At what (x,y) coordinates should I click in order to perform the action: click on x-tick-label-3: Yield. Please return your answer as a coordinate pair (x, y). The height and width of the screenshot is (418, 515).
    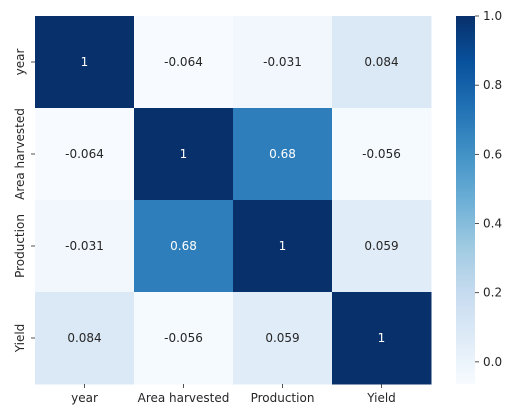
    Looking at the image, I should click on (381, 398).